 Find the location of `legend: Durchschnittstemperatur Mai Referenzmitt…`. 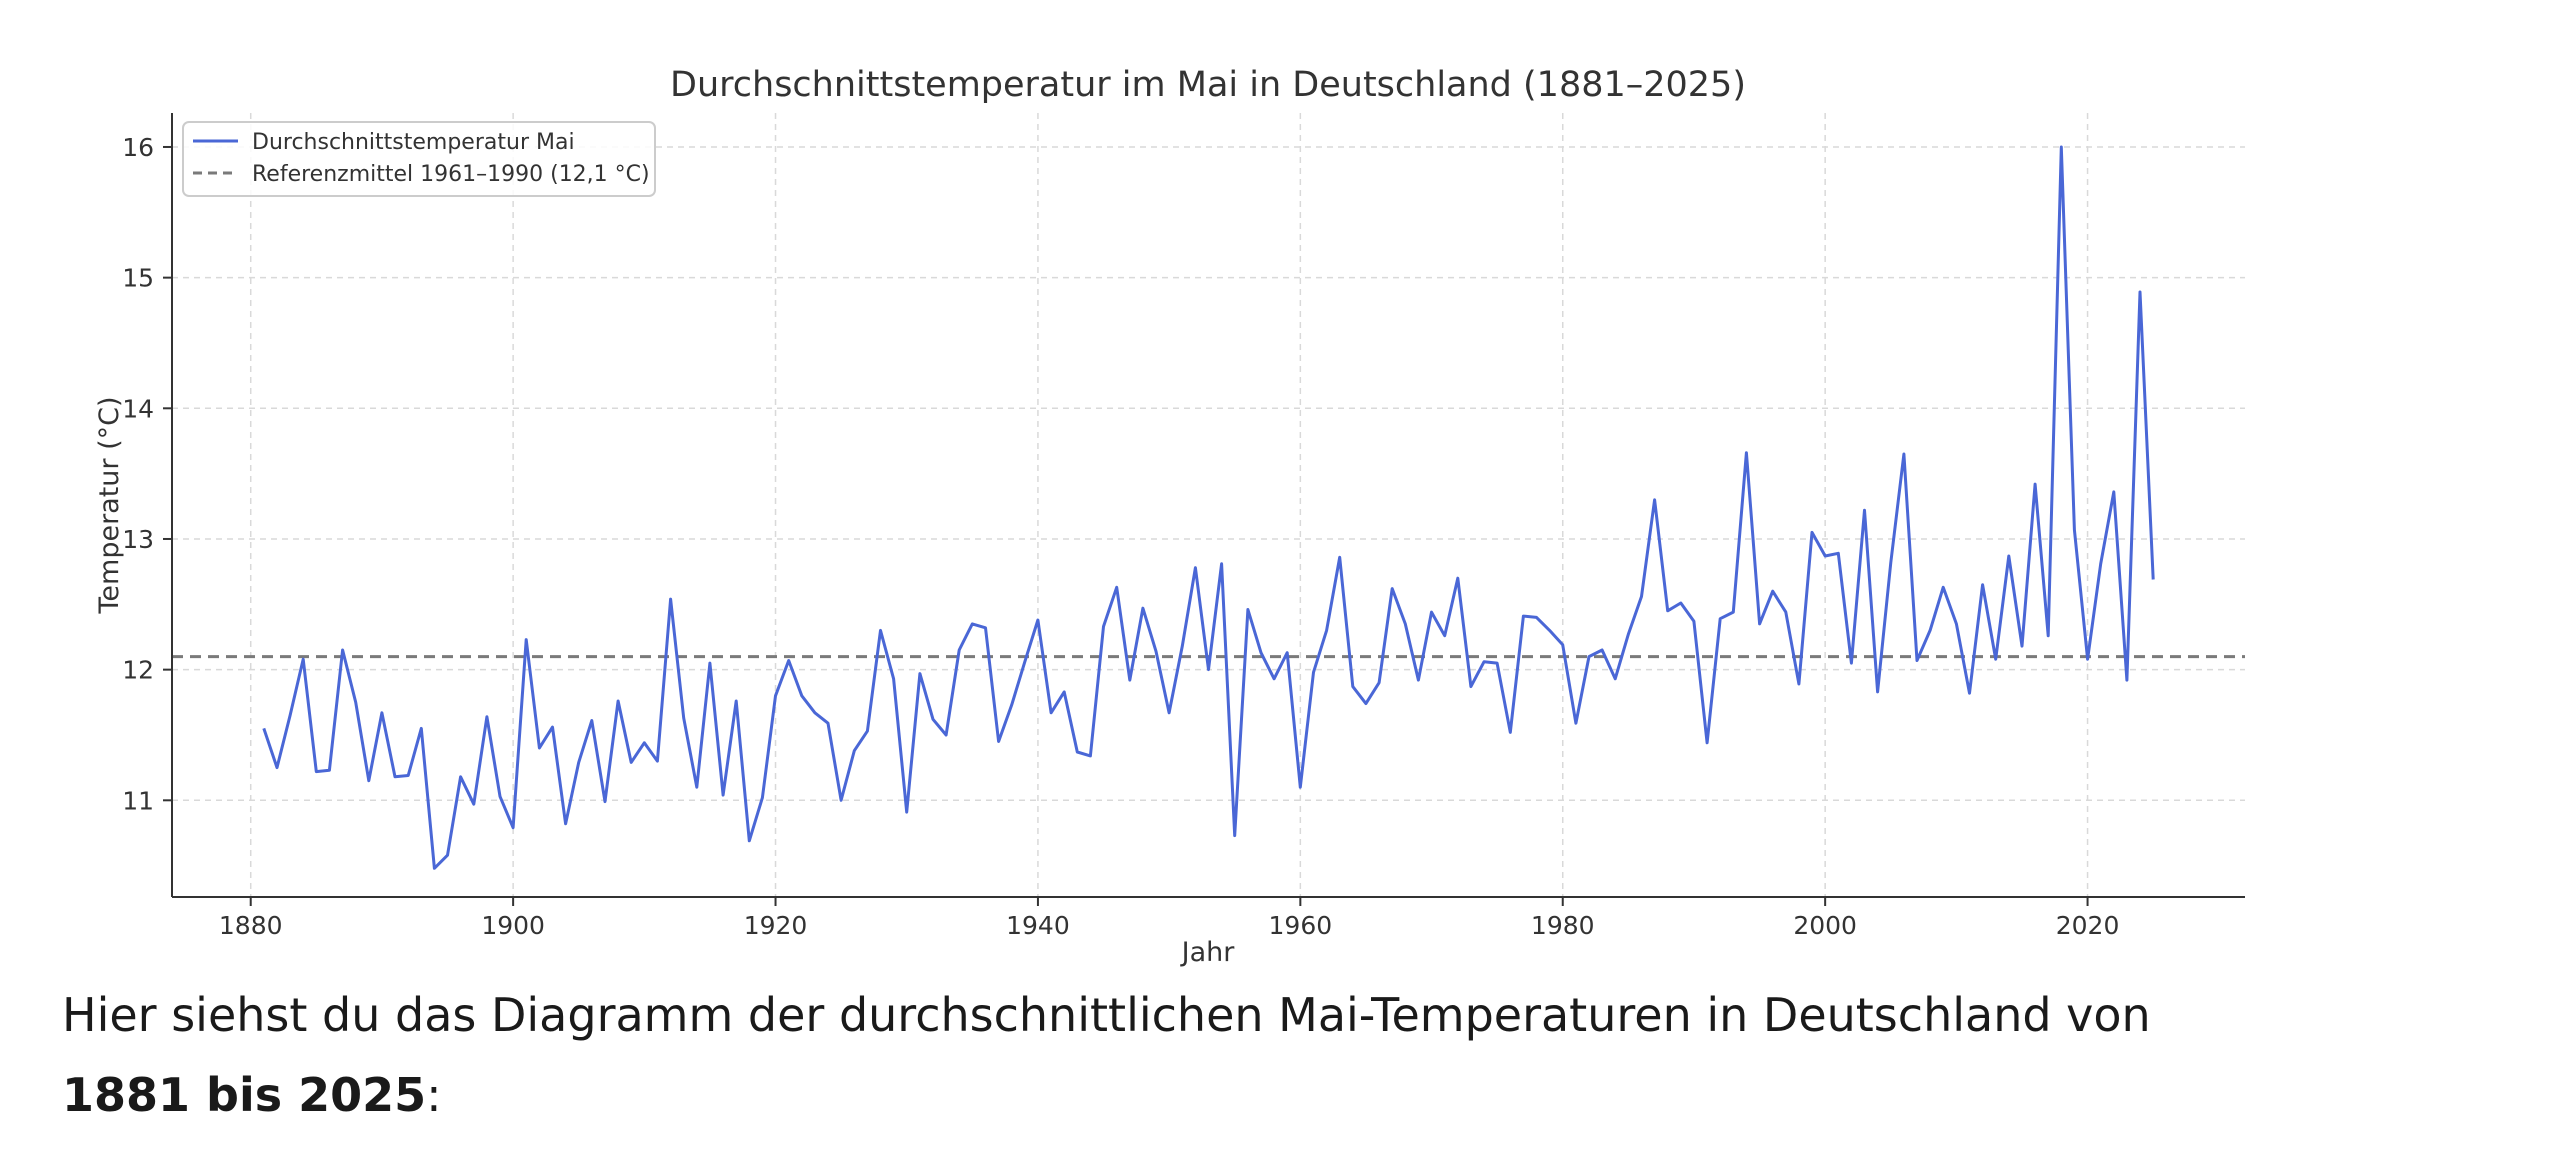

legend: Durchschnittstemperatur Mai Referenzmitt… is located at coordinates (419, 159).